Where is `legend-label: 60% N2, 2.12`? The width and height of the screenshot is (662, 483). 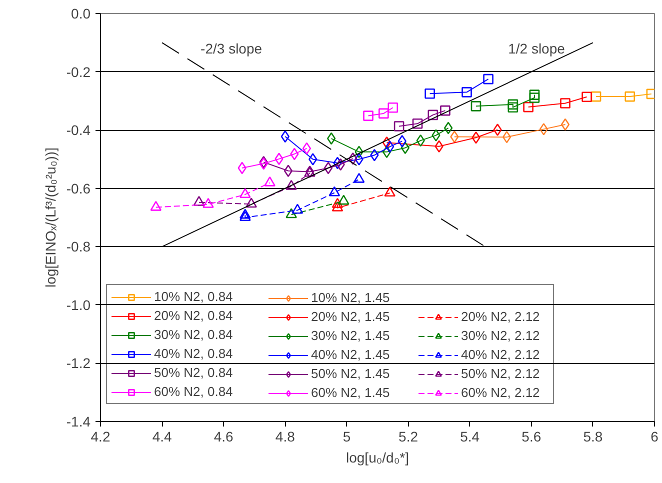 legend-label: 60% N2, 2.12 is located at coordinates (500, 392).